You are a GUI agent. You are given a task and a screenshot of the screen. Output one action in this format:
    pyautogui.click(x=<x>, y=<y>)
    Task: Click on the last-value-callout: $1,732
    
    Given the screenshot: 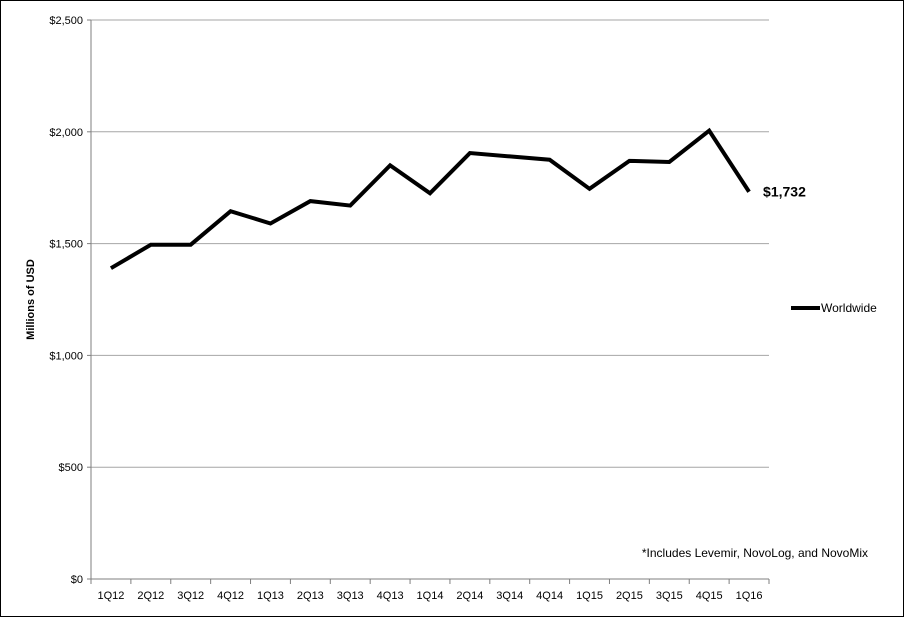 What is the action you would take?
    pyautogui.click(x=784, y=192)
    